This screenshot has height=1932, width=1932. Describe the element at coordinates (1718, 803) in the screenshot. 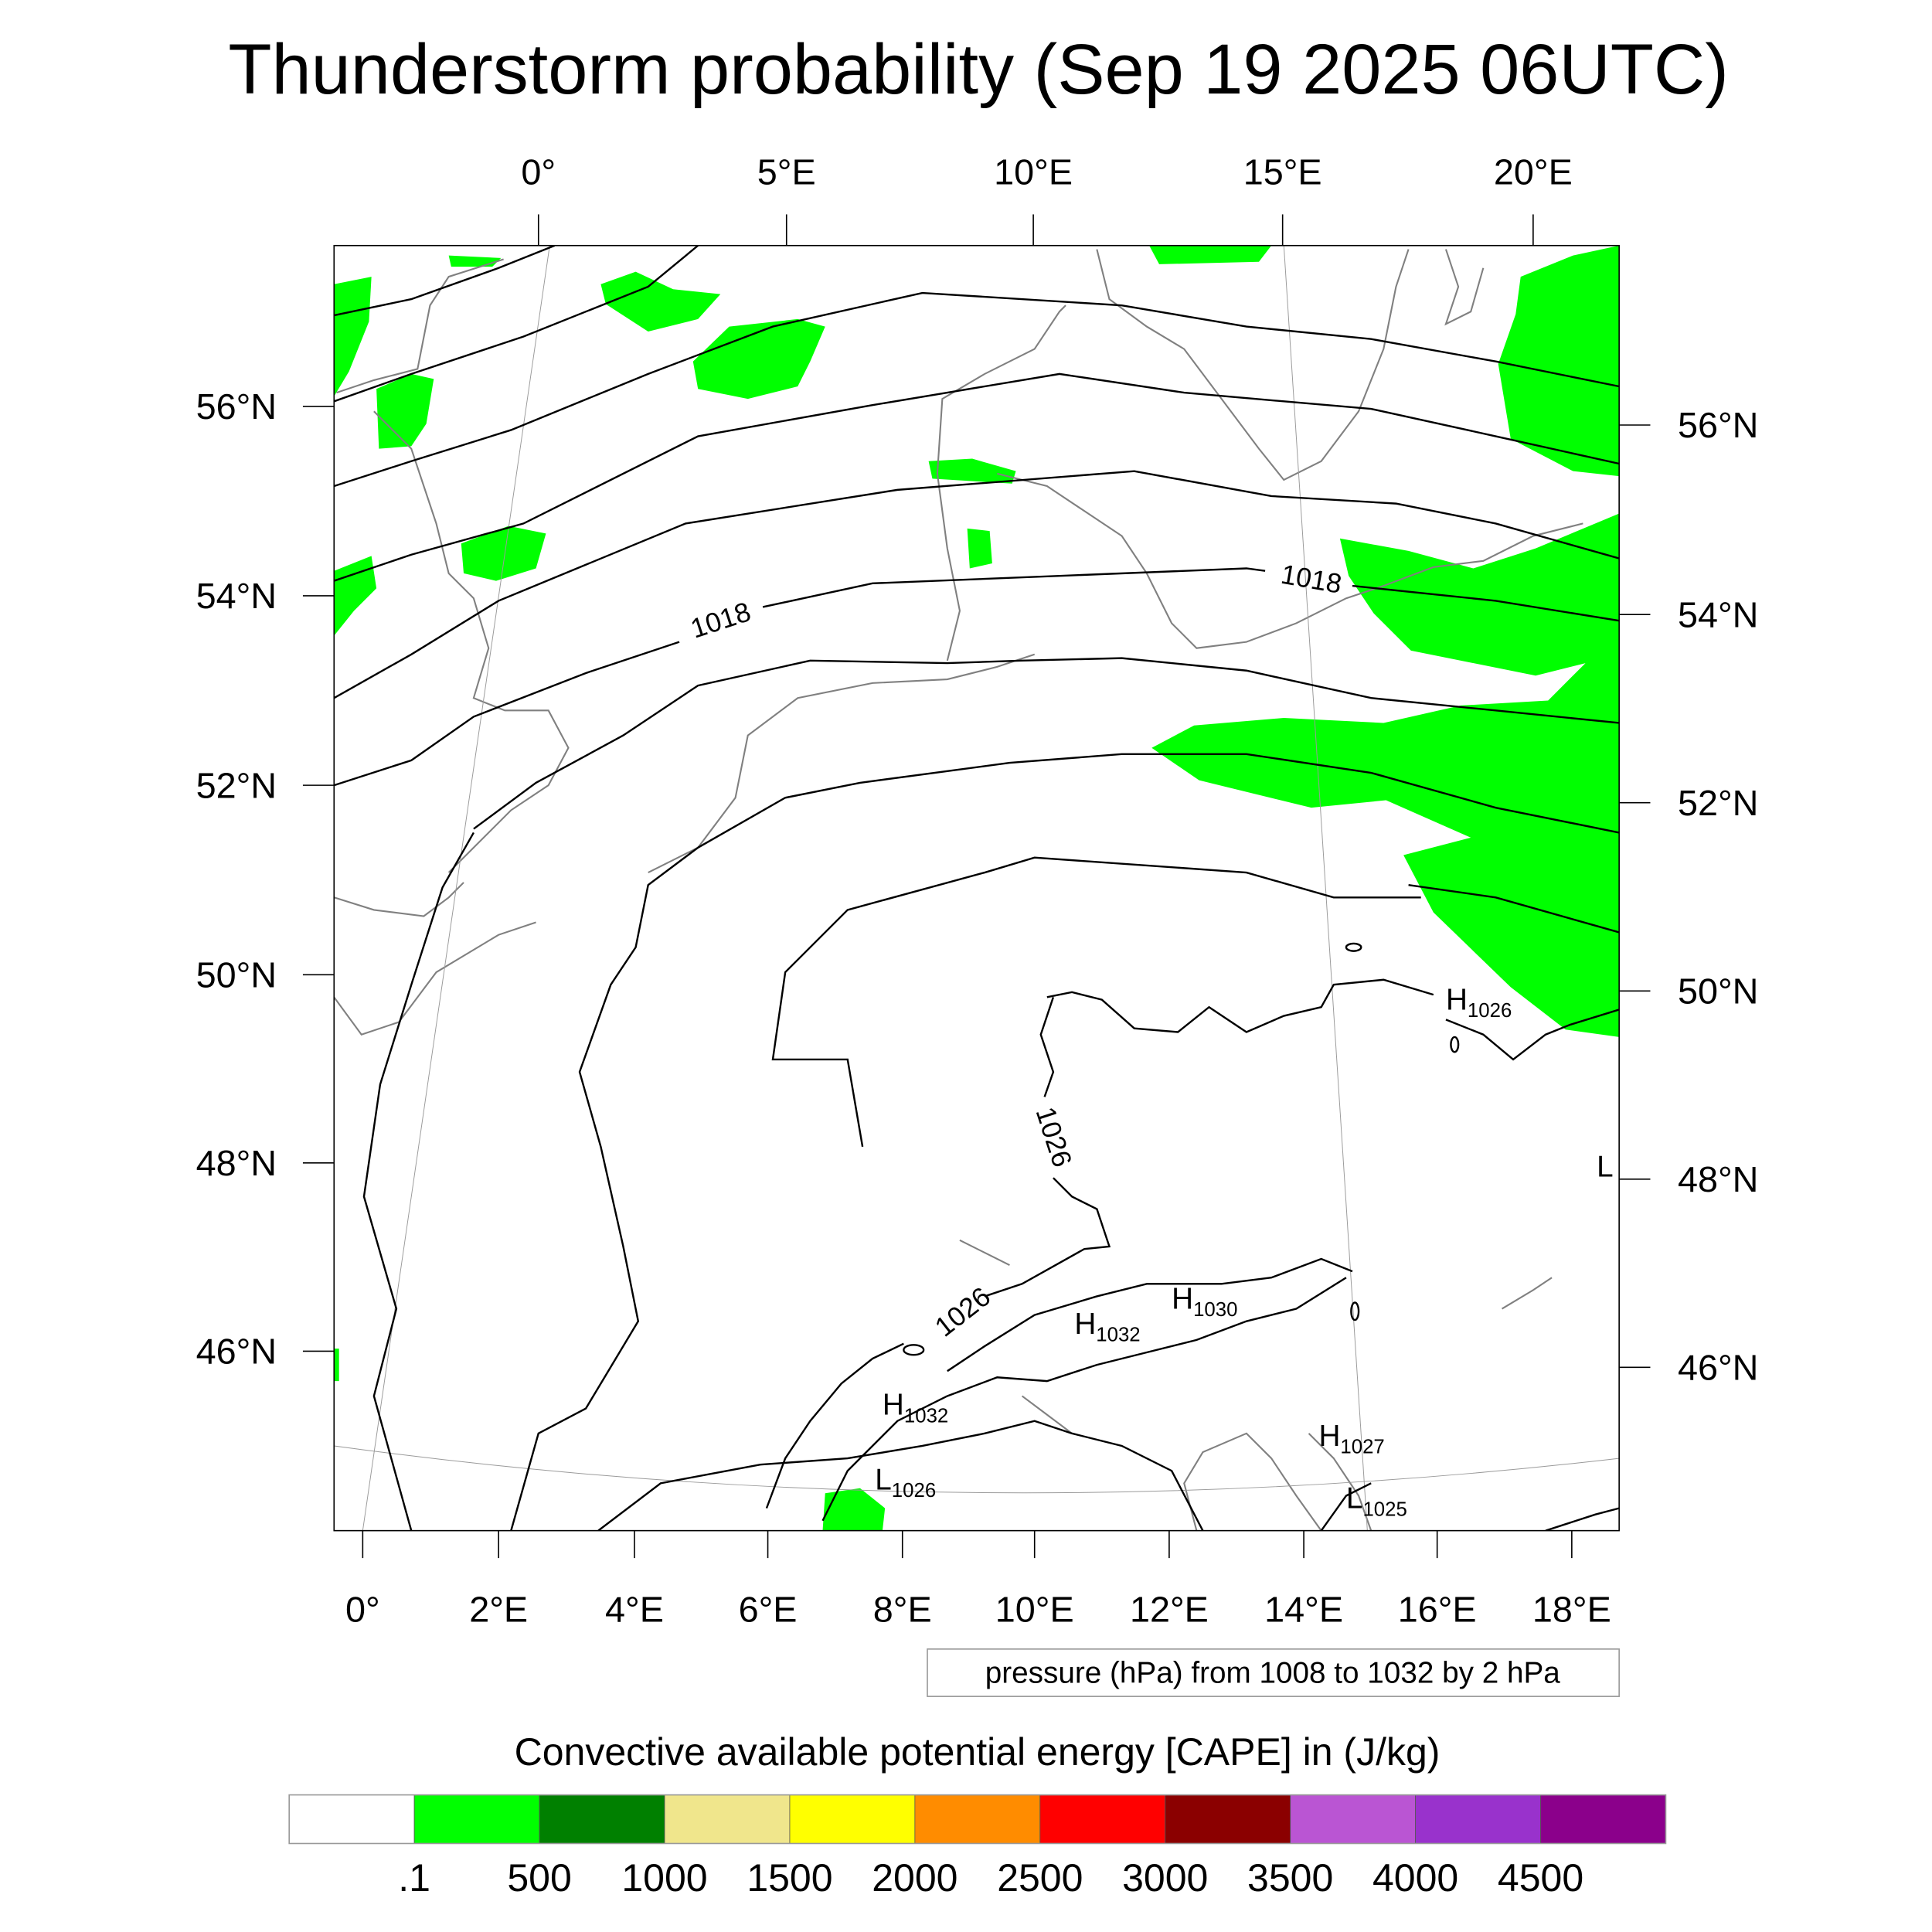

I see `right-lat-label: 52°N` at that location.